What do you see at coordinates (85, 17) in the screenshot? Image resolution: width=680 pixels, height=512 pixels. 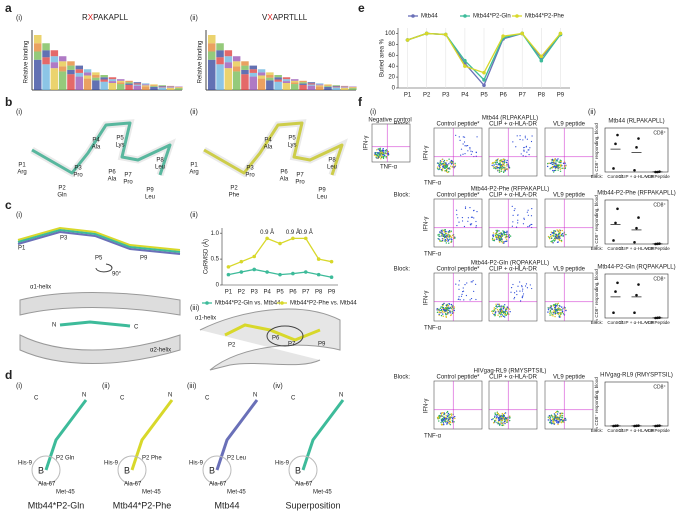 I see `seq-part: R` at bounding box center [85, 17].